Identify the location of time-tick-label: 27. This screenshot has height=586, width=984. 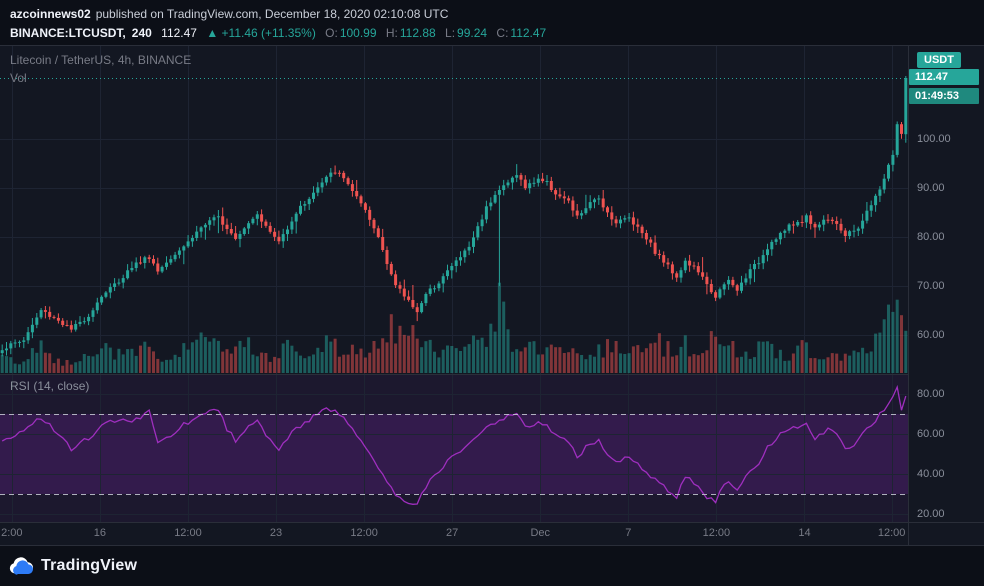
(452, 533).